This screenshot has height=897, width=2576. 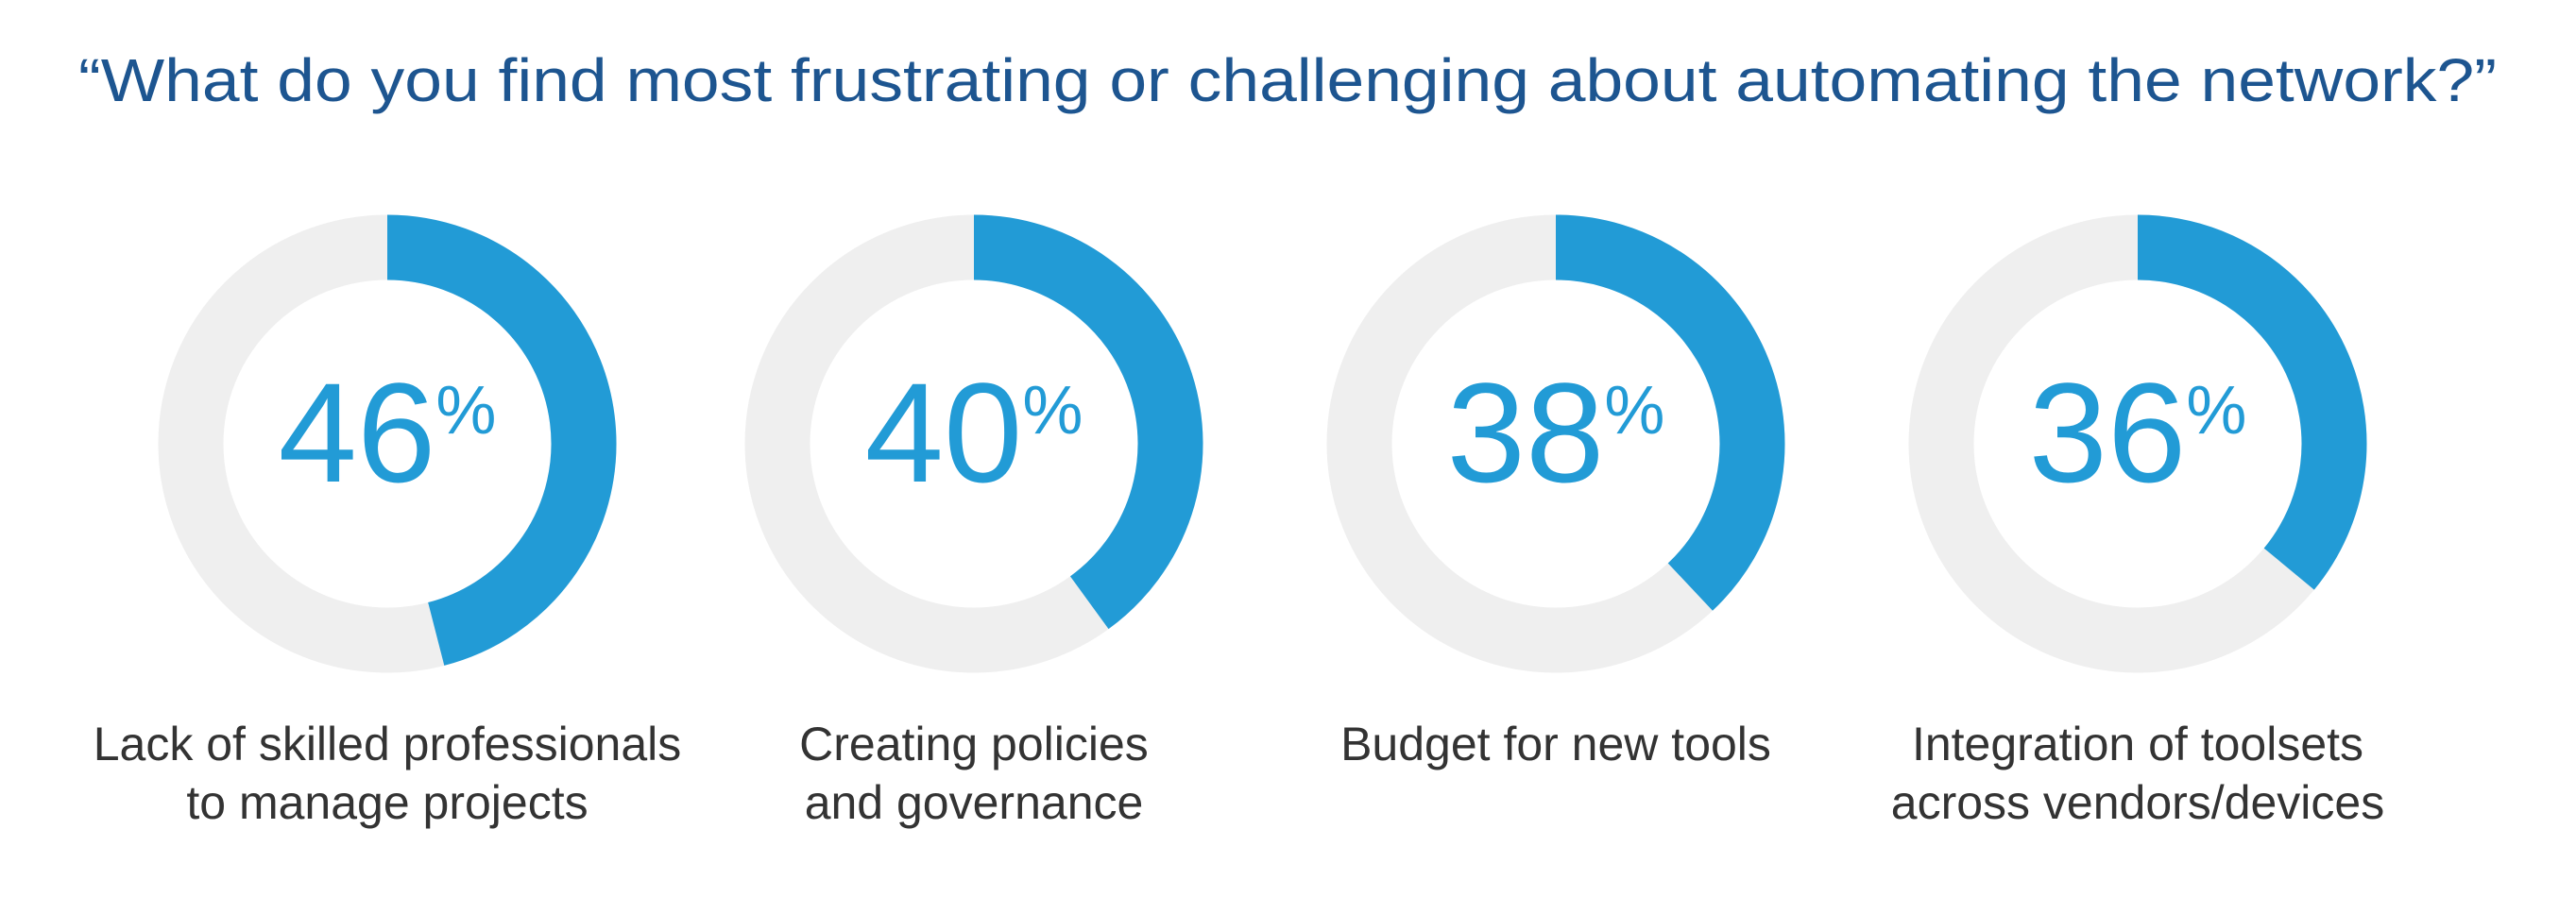 I want to click on category-label: Budget for new tools, so click(x=1556, y=744).